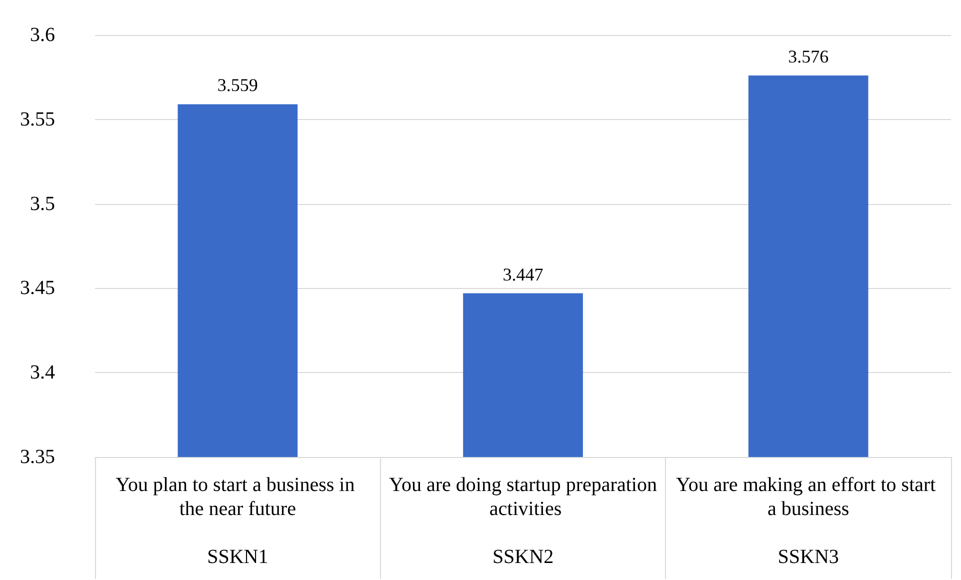  I want to click on data-label: 3.576, so click(808, 56).